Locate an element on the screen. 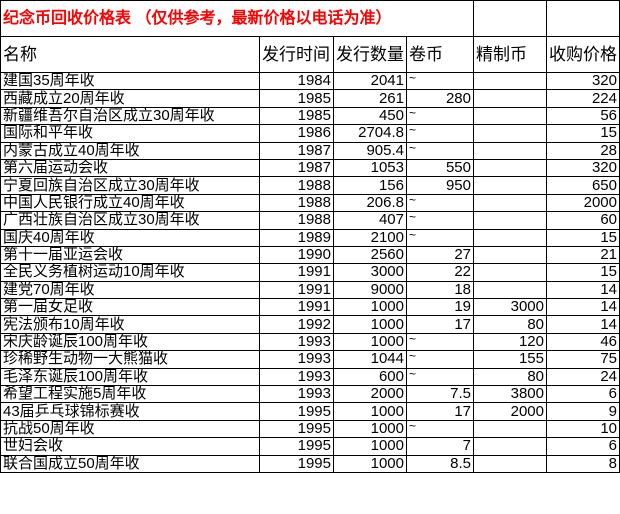 This screenshot has width=620, height=514. cell-name: 全民义务植树运动10周年收 is located at coordinates (130, 272).